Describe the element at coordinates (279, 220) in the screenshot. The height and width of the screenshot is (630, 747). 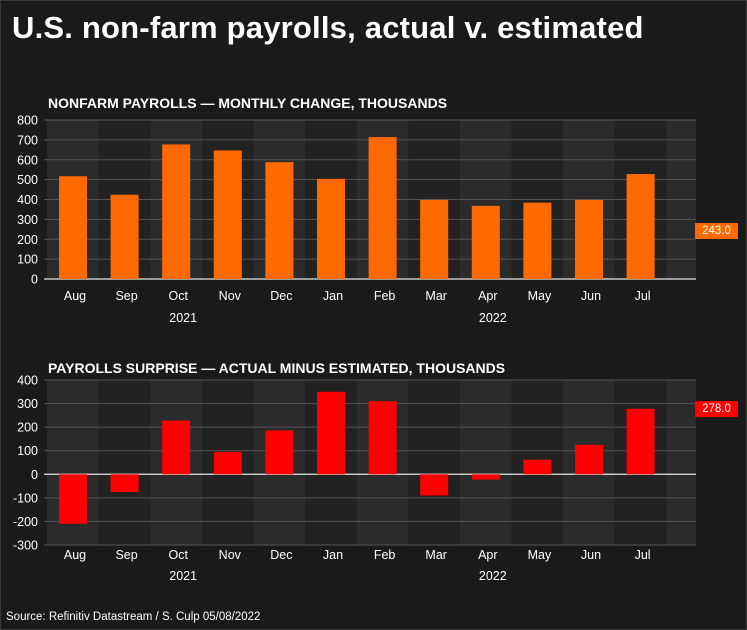
I see `payrolls-bar-dec` at that location.